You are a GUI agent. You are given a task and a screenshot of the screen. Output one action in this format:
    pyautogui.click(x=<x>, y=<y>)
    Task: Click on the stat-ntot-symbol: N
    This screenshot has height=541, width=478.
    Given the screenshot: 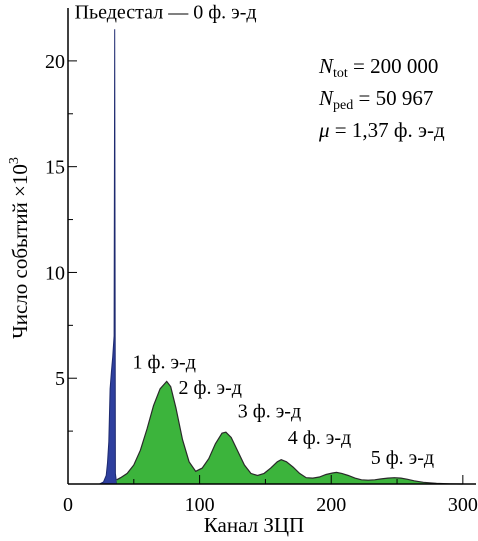 What is the action you would take?
    pyautogui.click(x=326, y=66)
    